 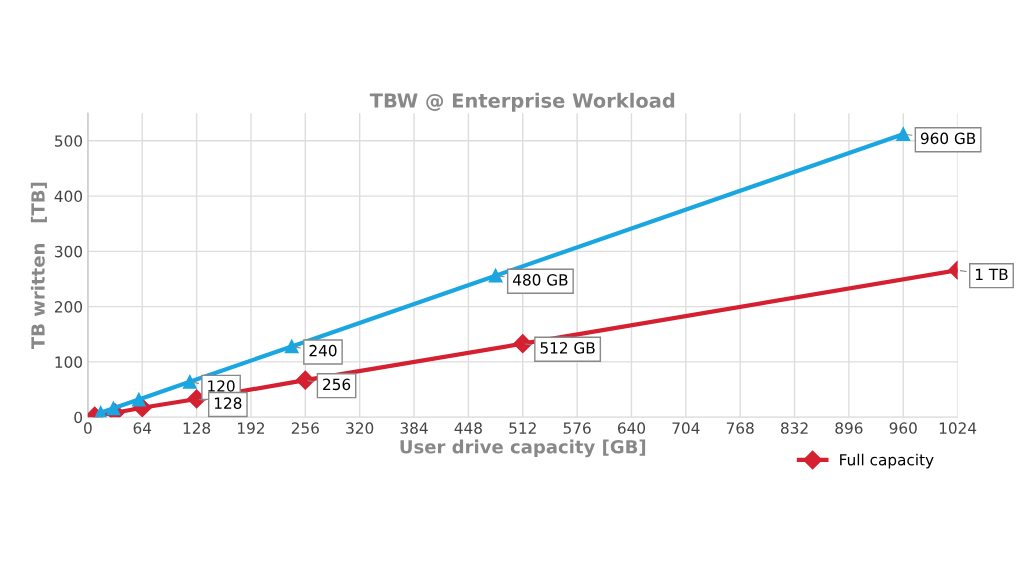 What do you see at coordinates (567, 348) in the screenshot?
I see `annotation: 512 GB` at bounding box center [567, 348].